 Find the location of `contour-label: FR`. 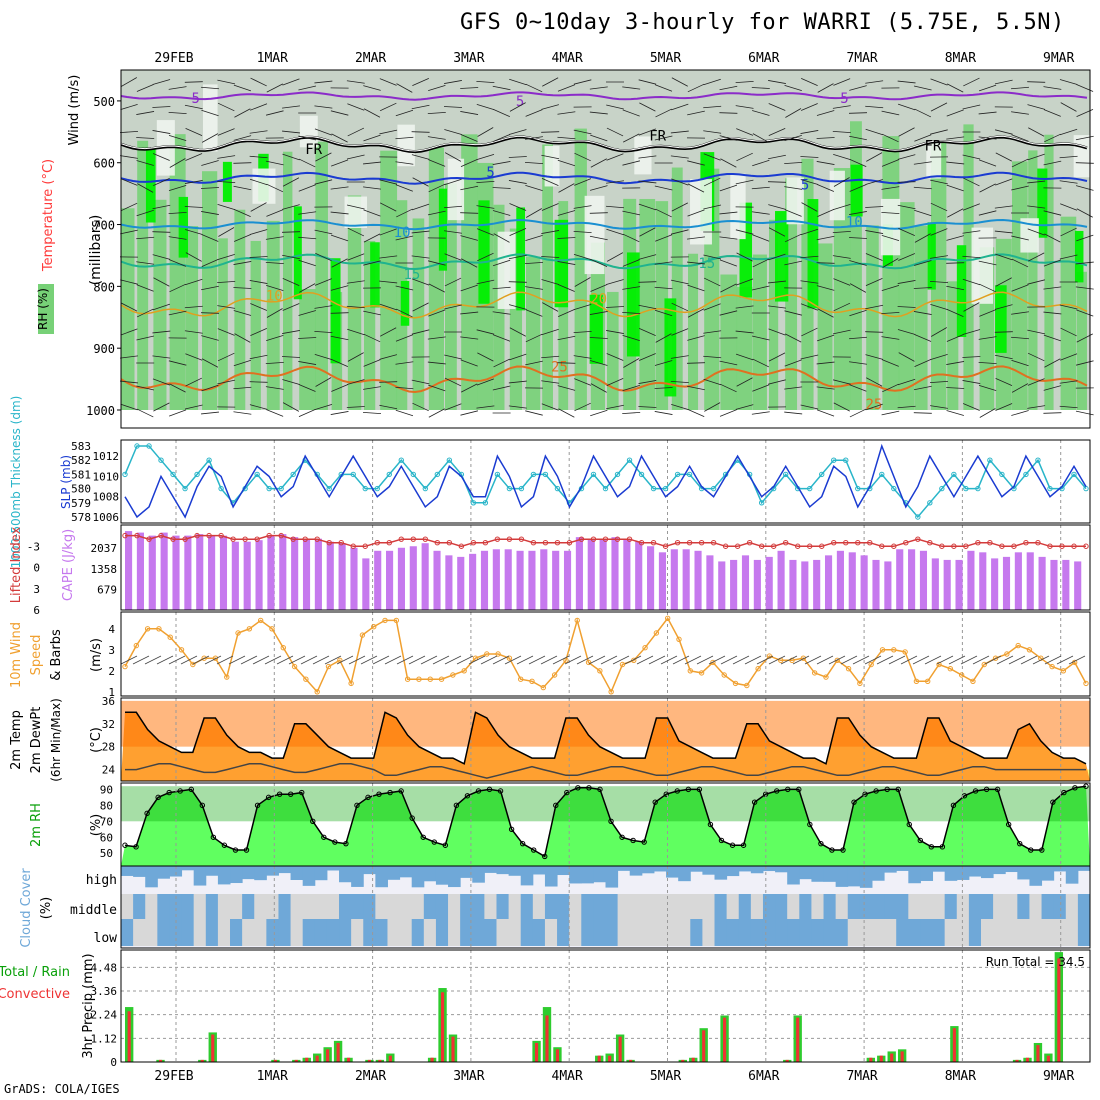

contour-label: FR is located at coordinates (657, 137).